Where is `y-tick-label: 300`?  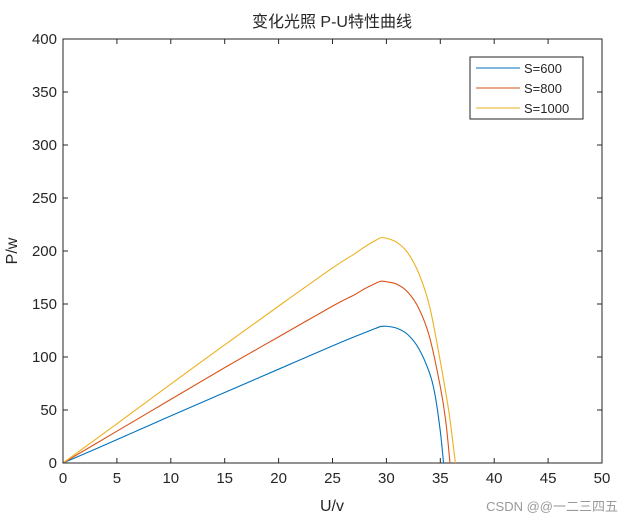
y-tick-label: 300 is located at coordinates (44, 145).